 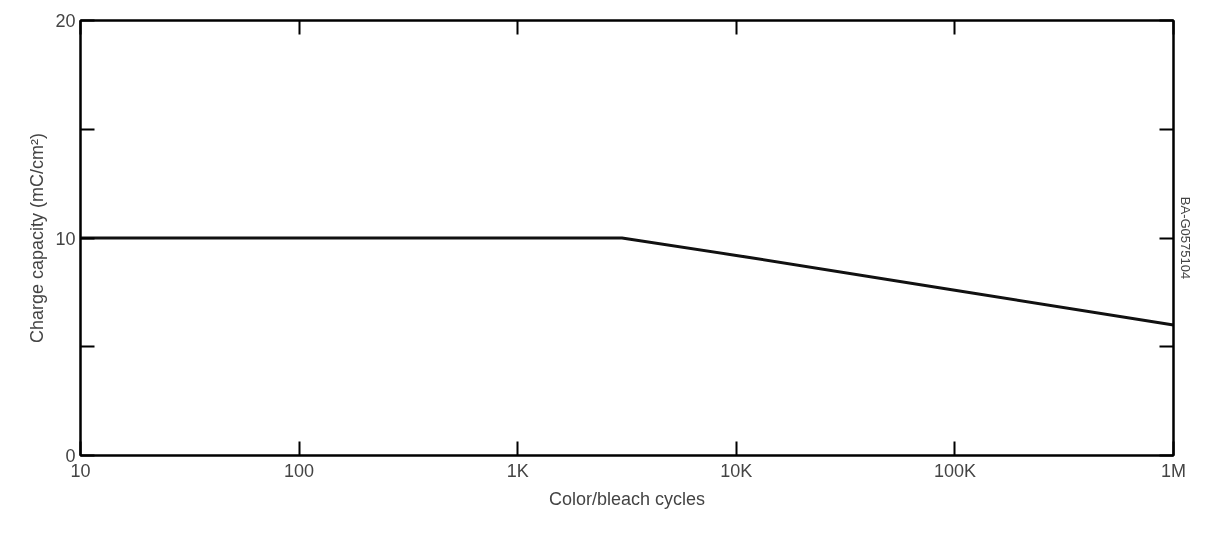 I want to click on x-tick-label: 100, so click(x=299, y=470).